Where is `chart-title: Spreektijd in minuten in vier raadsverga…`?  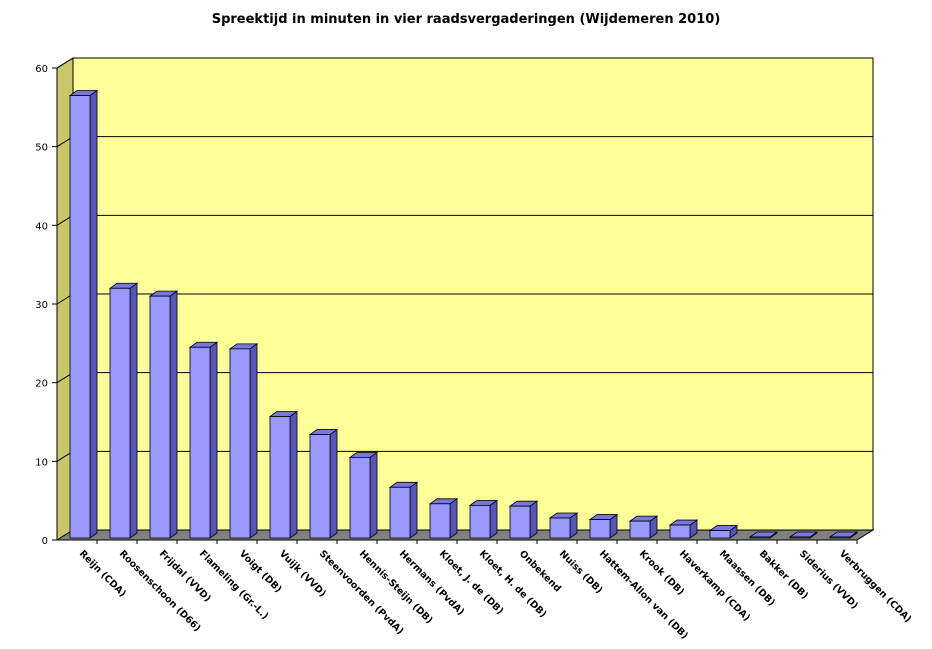 chart-title: Spreektijd in minuten in vier raadsverga… is located at coordinates (466, 19).